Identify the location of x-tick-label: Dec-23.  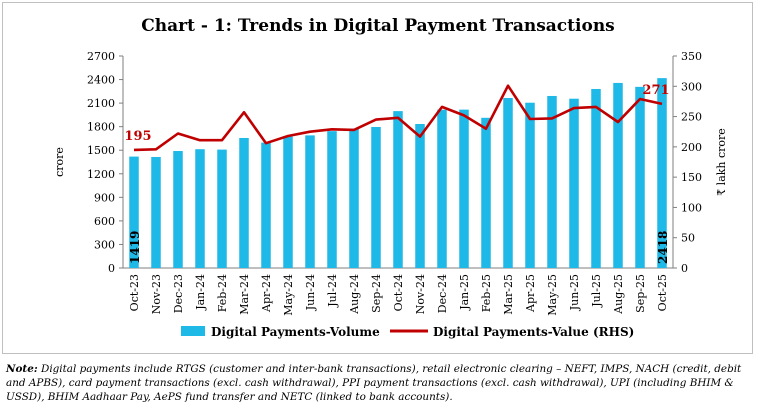
(178, 293).